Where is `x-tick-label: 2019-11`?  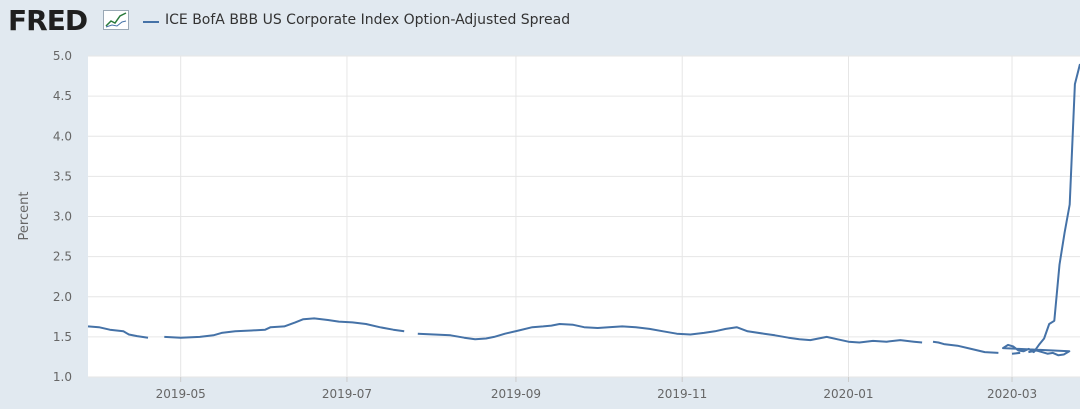
x-tick-label: 2019-11 is located at coordinates (682, 394).